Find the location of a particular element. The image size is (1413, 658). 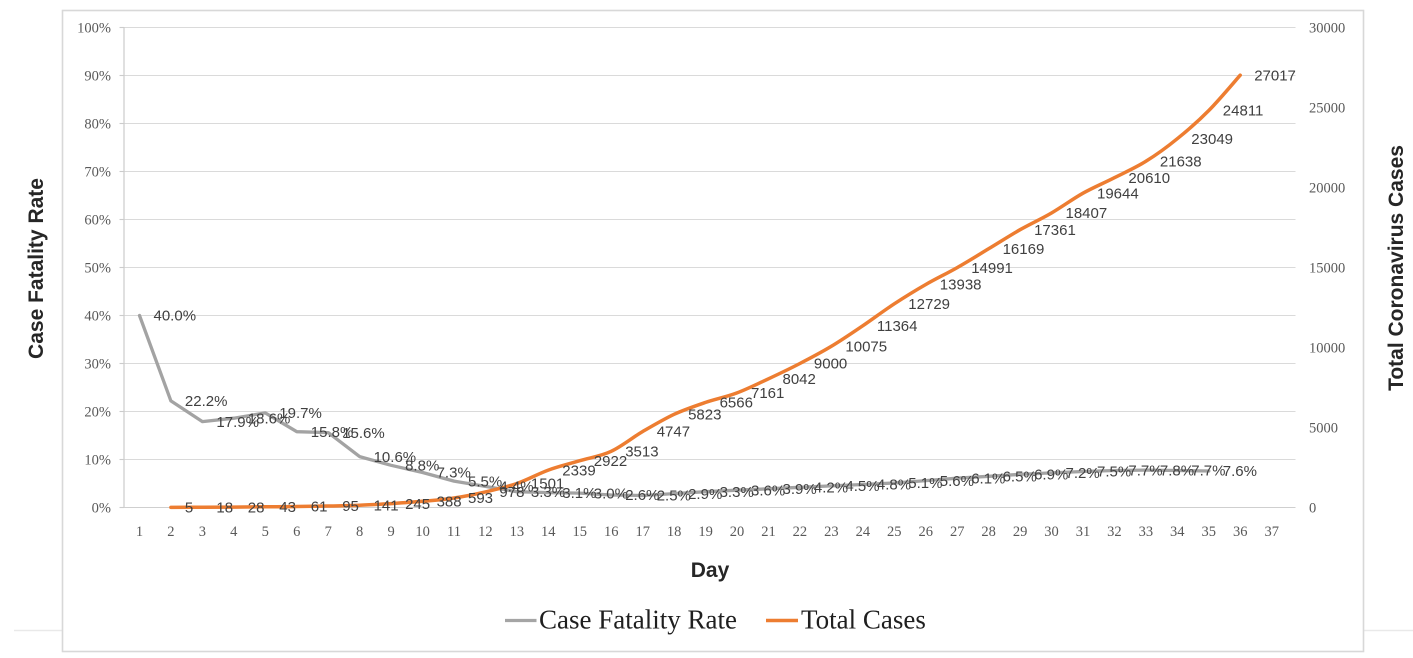

svg-text: 8042 is located at coordinates (799, 379).